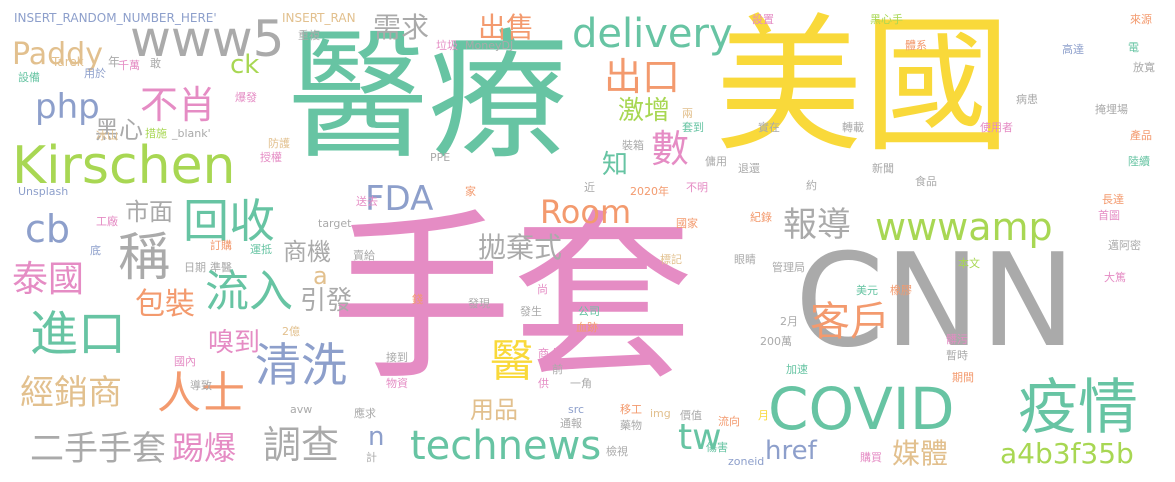  I want to click on word: 市面, so click(149, 212).